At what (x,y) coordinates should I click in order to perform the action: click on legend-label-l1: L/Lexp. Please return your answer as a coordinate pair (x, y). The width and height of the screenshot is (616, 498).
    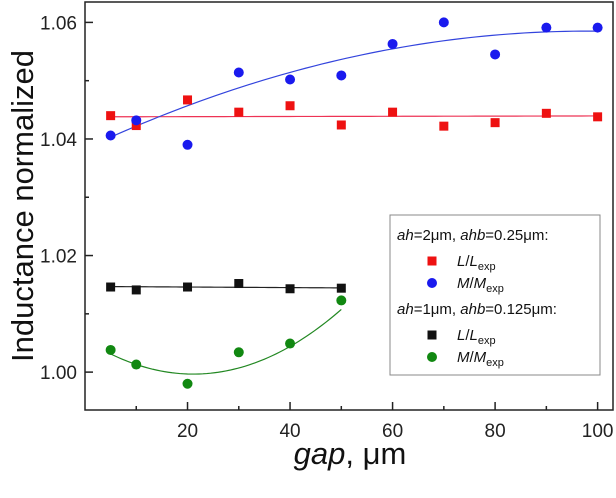
    Looking at the image, I should click on (476, 263).